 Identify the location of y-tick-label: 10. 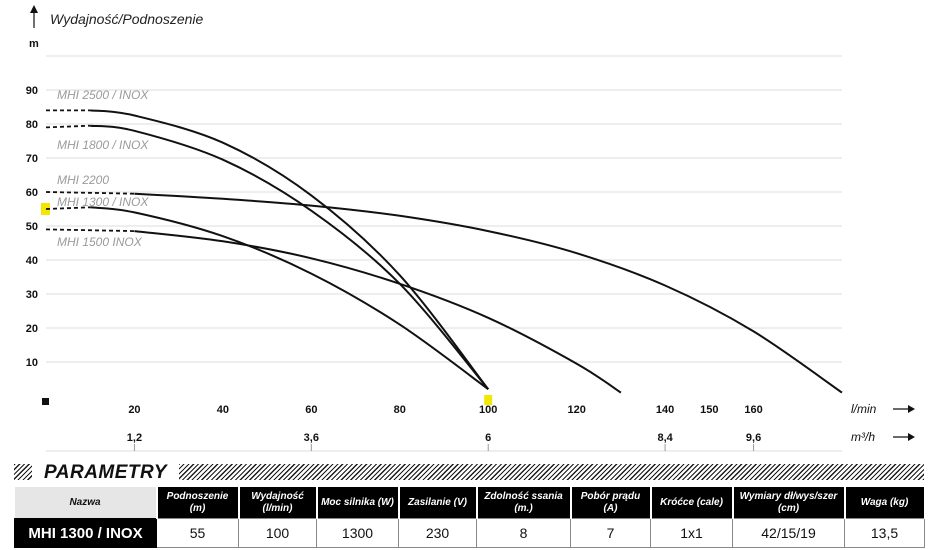
(32, 363).